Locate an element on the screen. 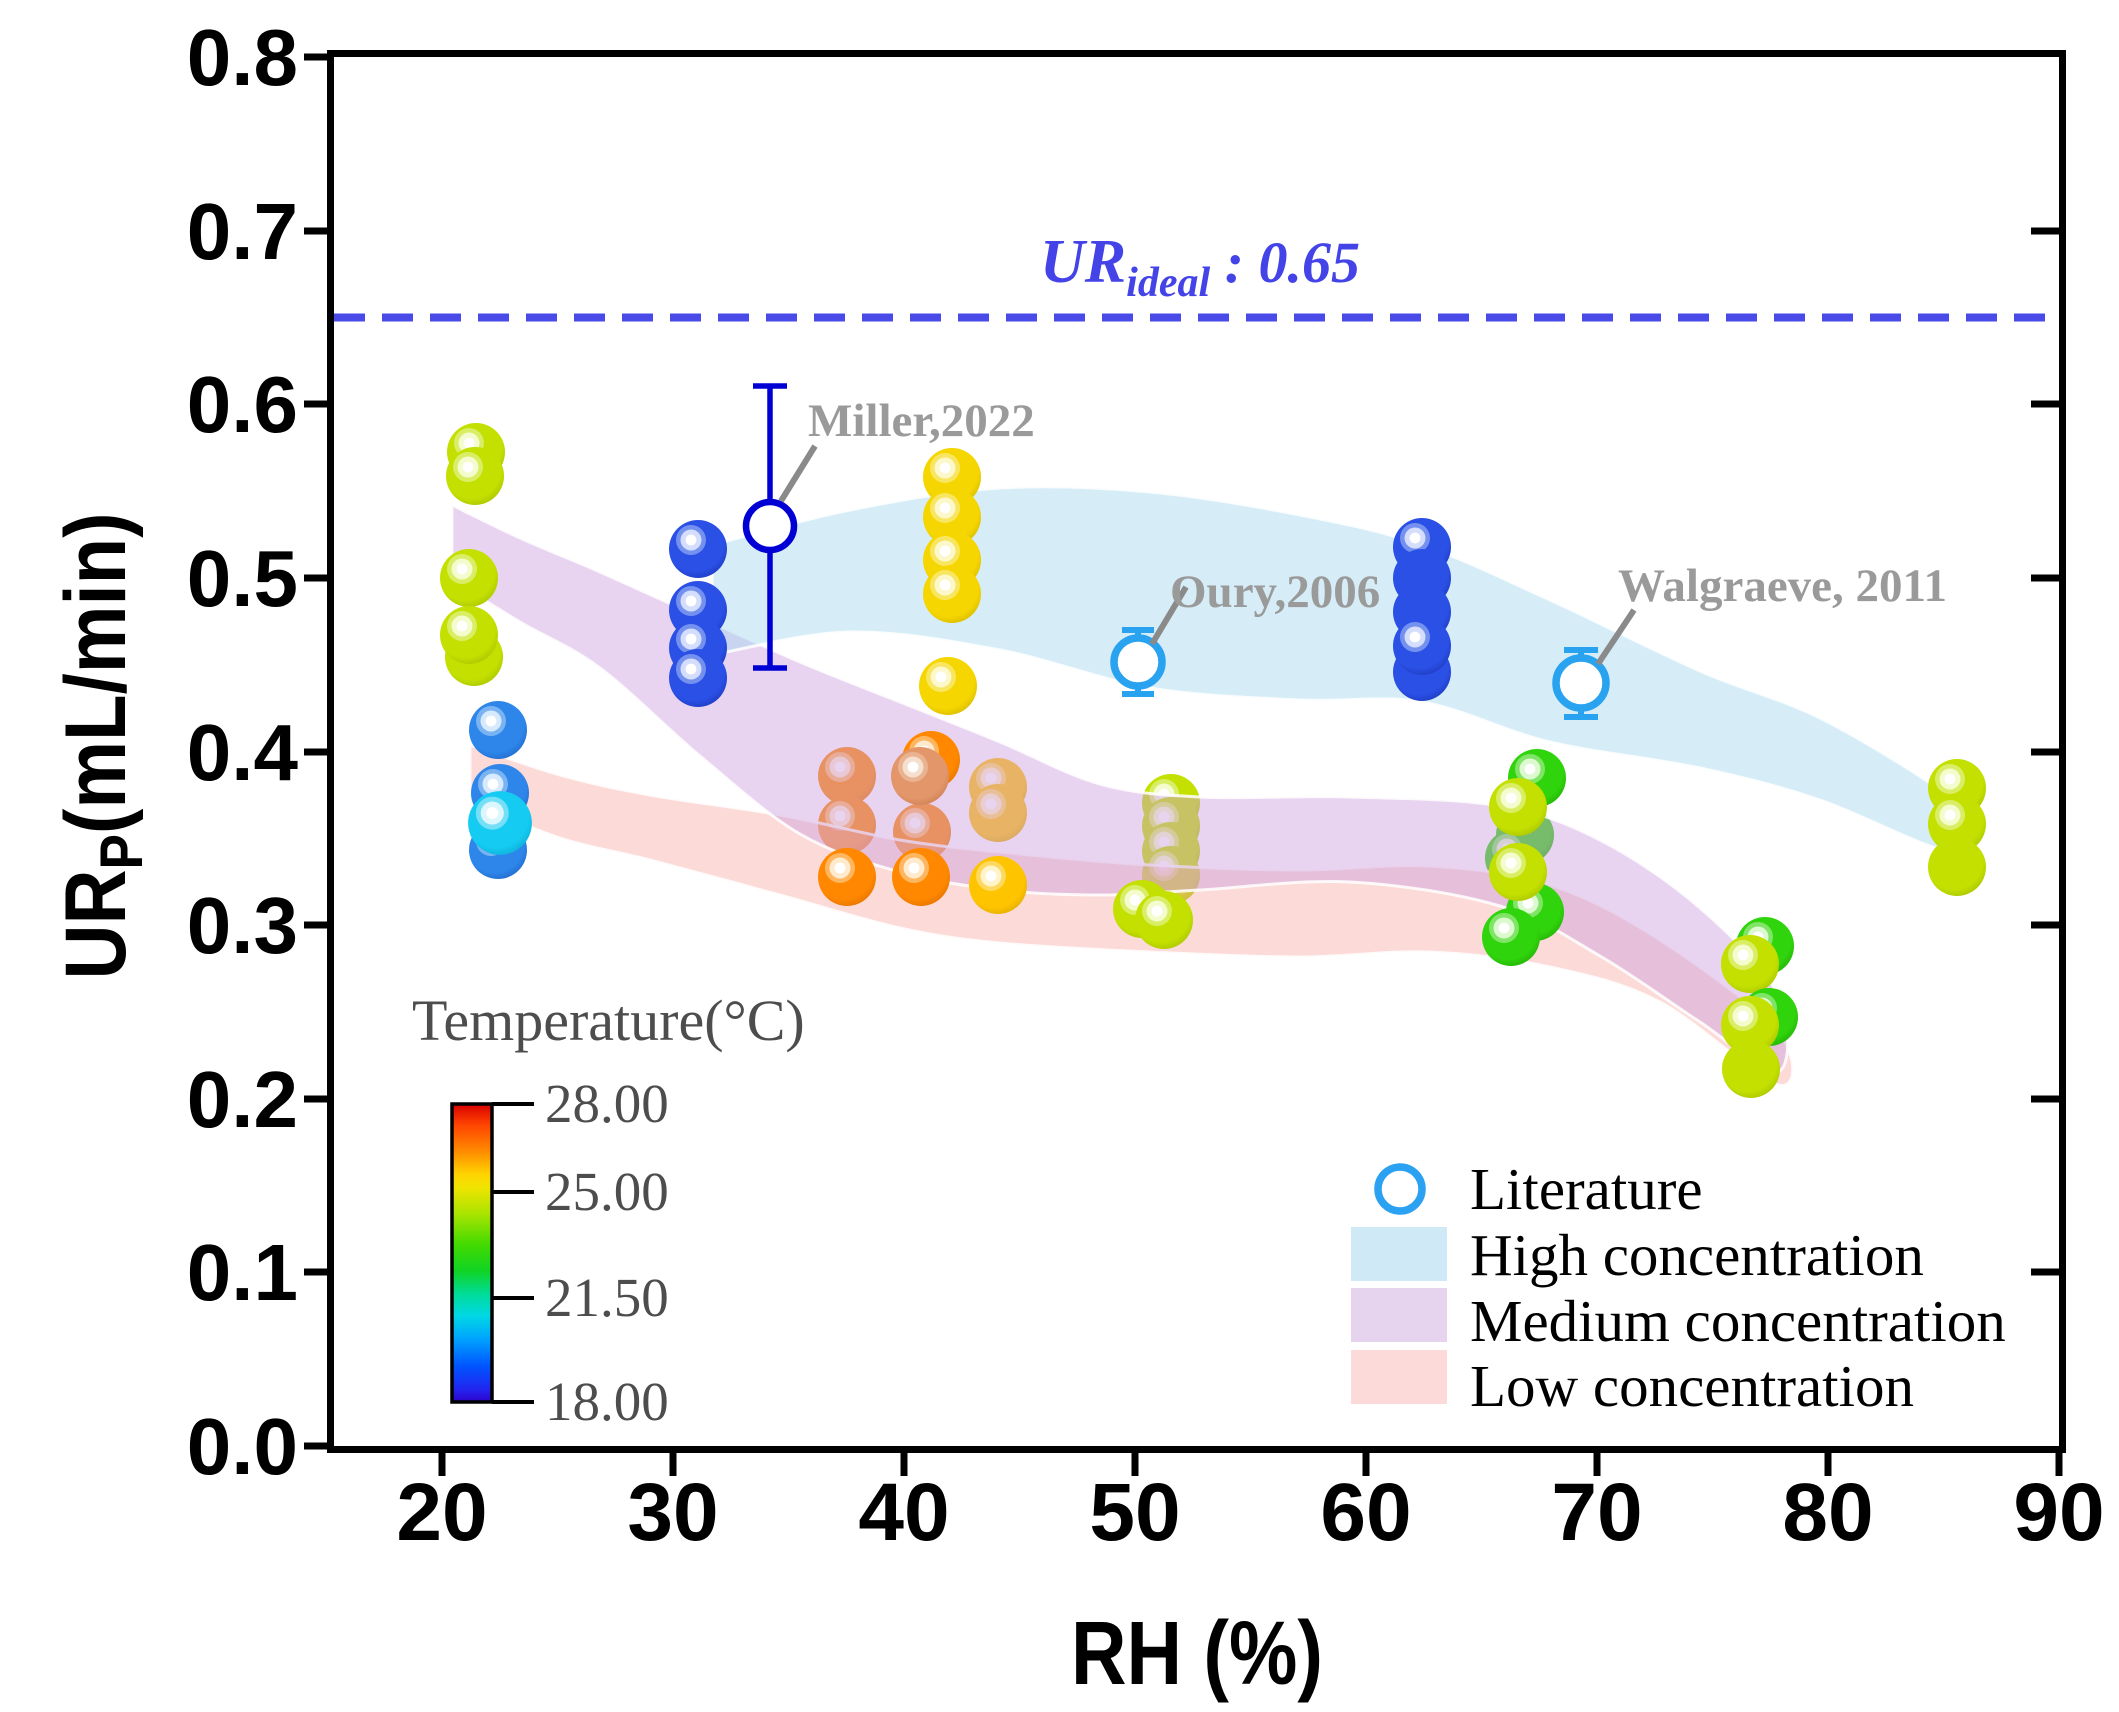 Image resolution: width=2119 pixels, height=1712 pixels. svg-text: URP(mL/min) is located at coordinates (101, 746).